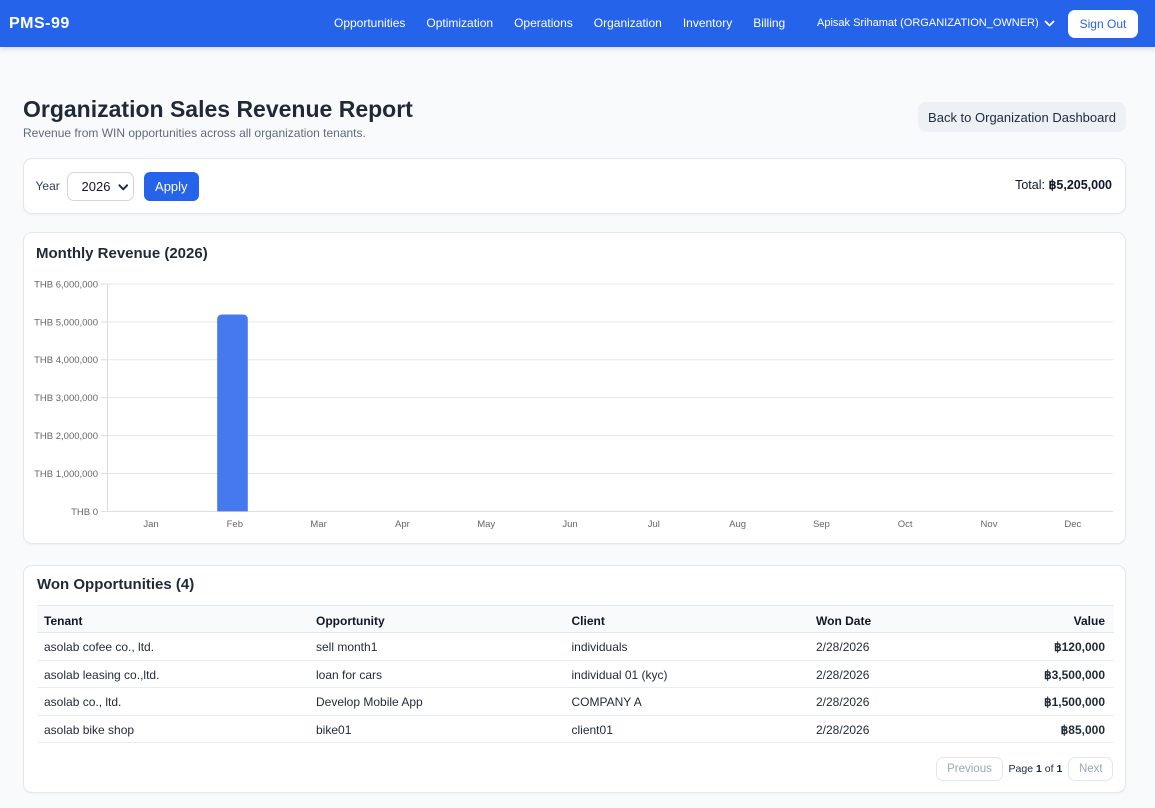  I want to click on svg-text: Mar, so click(318, 524).